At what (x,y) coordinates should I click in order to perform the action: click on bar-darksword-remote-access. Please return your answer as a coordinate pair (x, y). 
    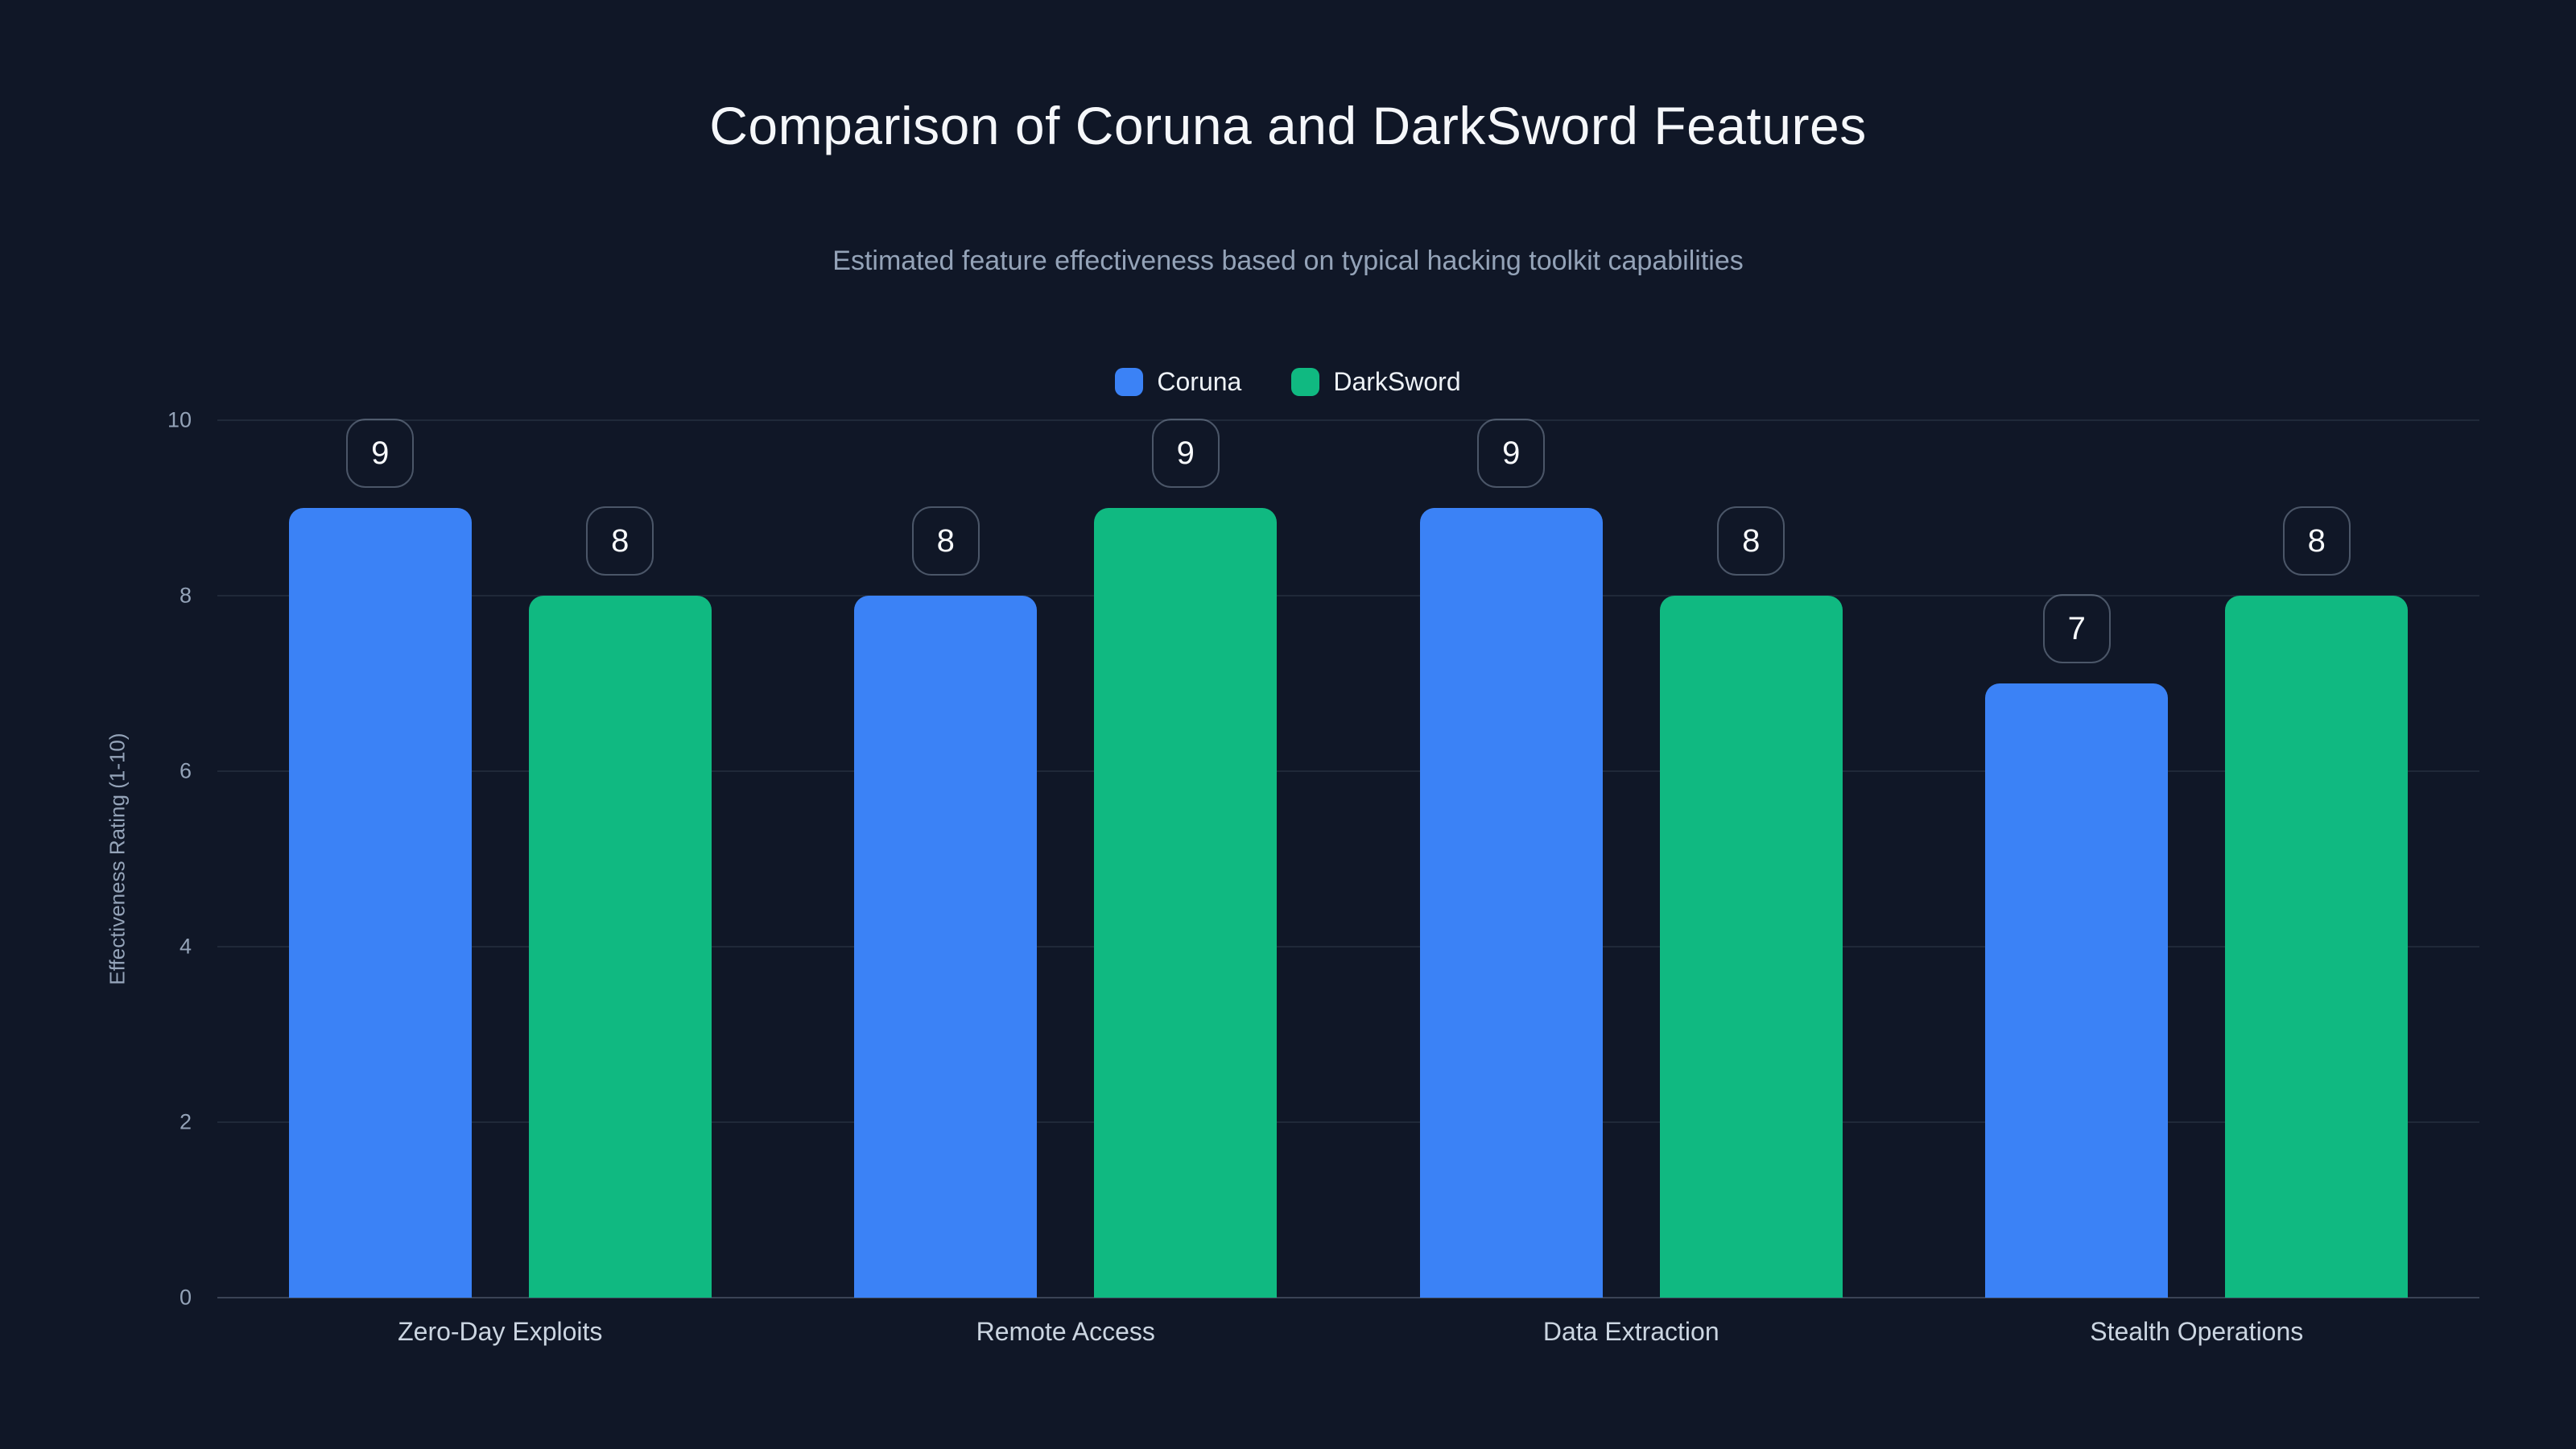
    Looking at the image, I should click on (1186, 903).